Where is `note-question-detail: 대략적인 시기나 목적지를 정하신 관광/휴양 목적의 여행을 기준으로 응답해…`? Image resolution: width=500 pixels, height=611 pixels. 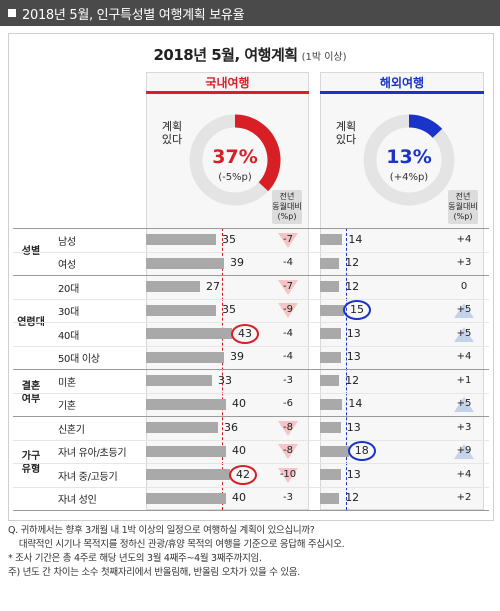
note-question-detail: 대략적인 시기나 목적지를 정하신 관광/휴양 목적의 여행을 기준으로 응답해… is located at coordinates (176, 544).